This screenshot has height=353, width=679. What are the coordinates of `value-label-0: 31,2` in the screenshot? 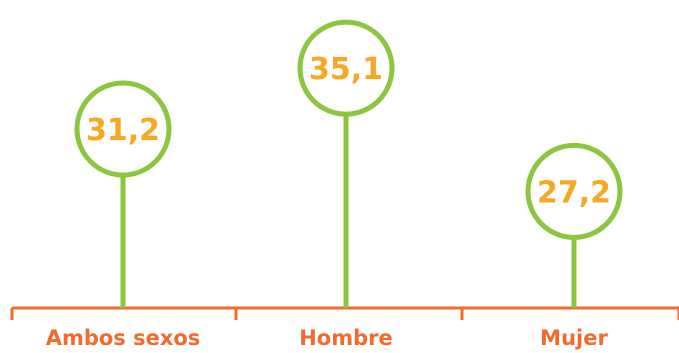 It's located at (123, 130).